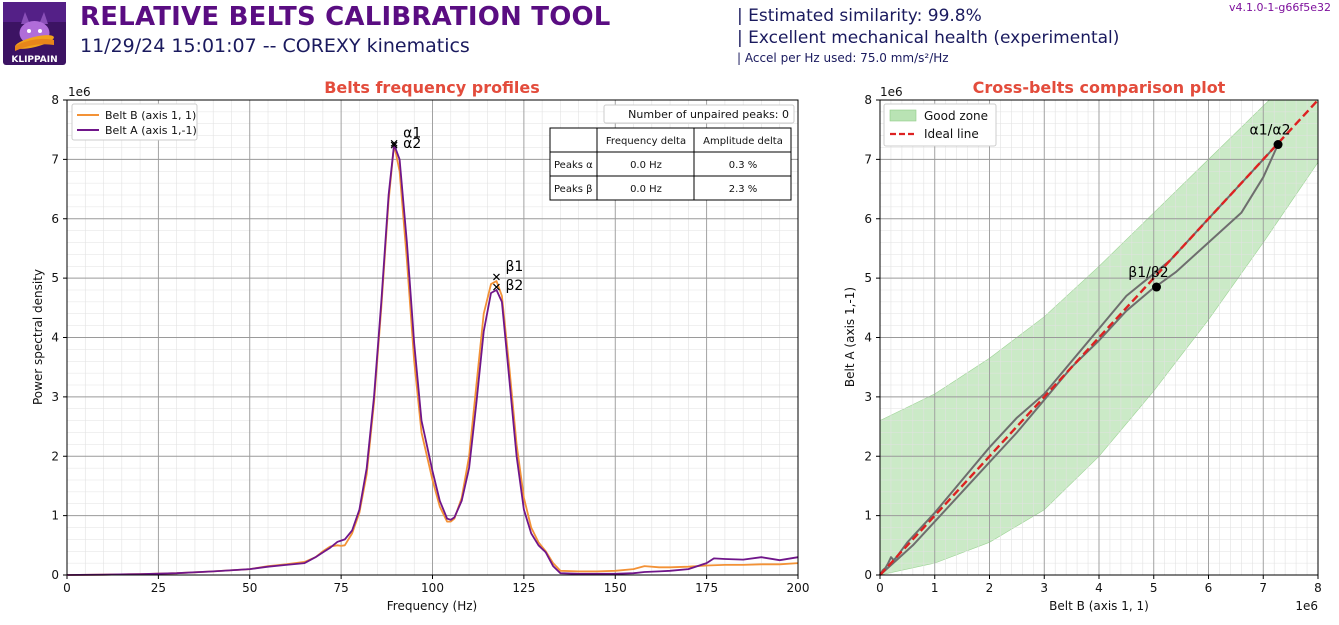 This screenshot has height=625, width=1339. I want to click on peak-label: β1, so click(514, 267).